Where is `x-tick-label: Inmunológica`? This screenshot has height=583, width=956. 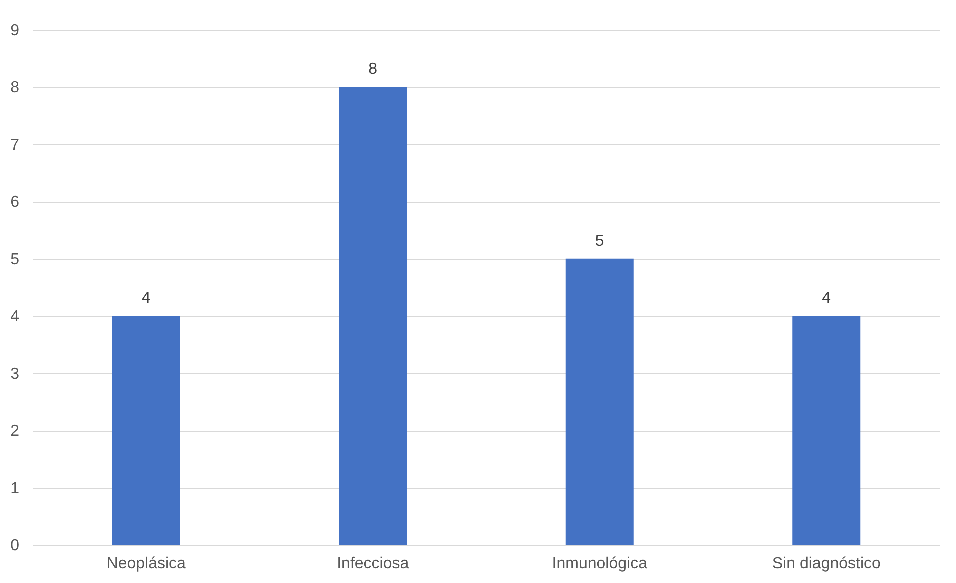 x-tick-label: Inmunológica is located at coordinates (600, 564).